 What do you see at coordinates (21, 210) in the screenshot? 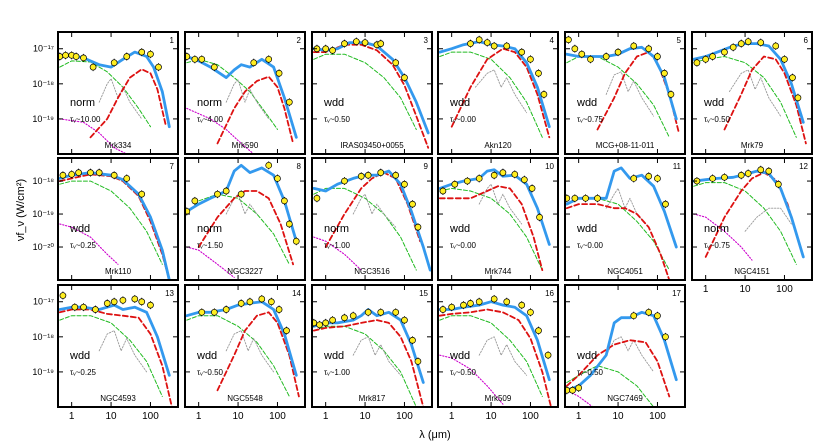
I see `y-axis-label: νf_ν (W/cm²)` at bounding box center [21, 210].